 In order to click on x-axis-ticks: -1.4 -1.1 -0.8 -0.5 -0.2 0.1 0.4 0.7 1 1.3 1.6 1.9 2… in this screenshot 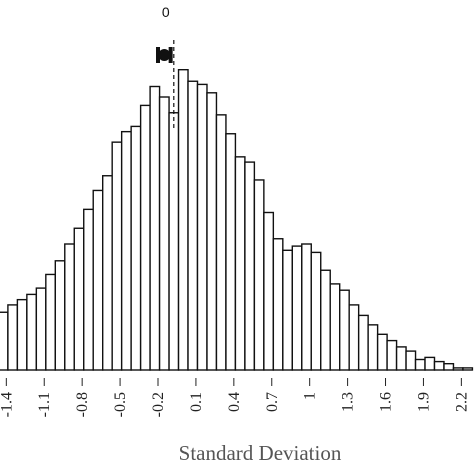, I will do `click(235, 397)`.